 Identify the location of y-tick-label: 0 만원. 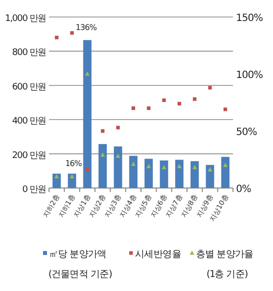
(34, 190).